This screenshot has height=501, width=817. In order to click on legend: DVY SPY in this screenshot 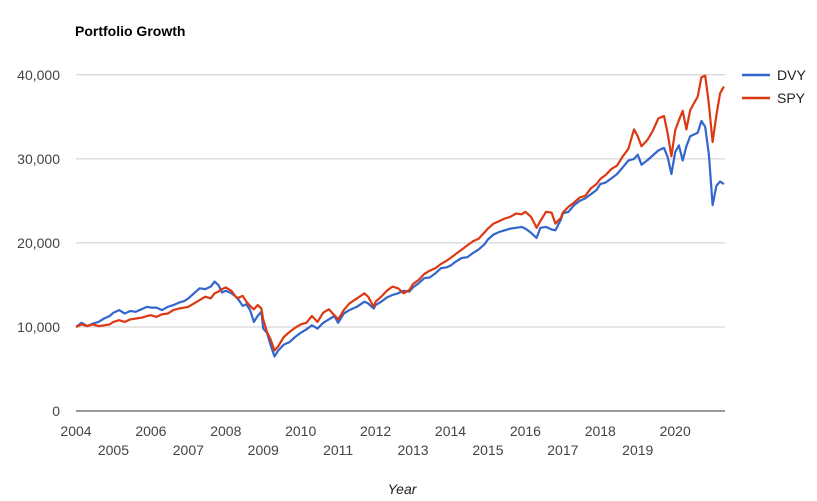, I will do `click(774, 86)`.